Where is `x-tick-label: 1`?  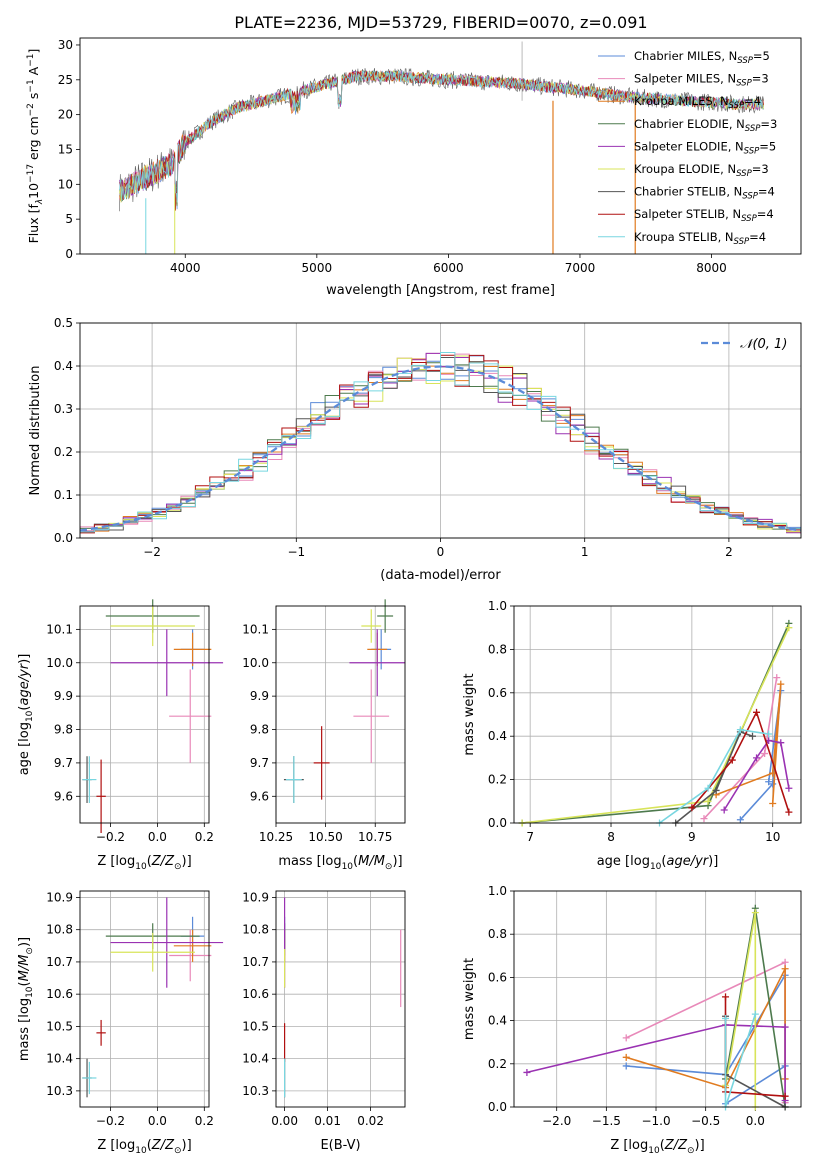 x-tick-label: 1 is located at coordinates (585, 552).